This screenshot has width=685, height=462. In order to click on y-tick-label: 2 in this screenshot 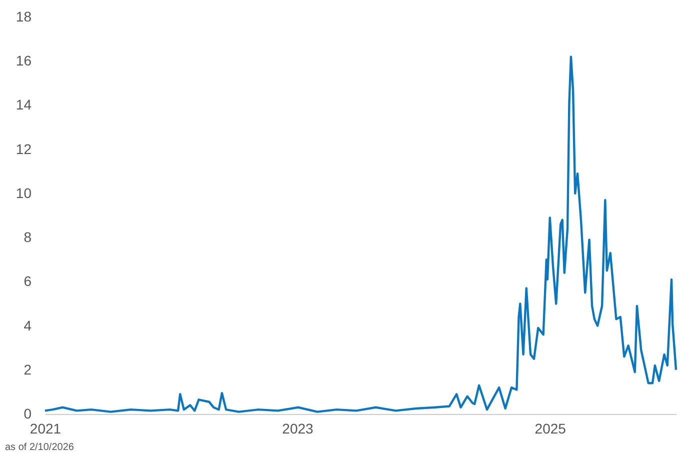, I will do `click(28, 369)`.